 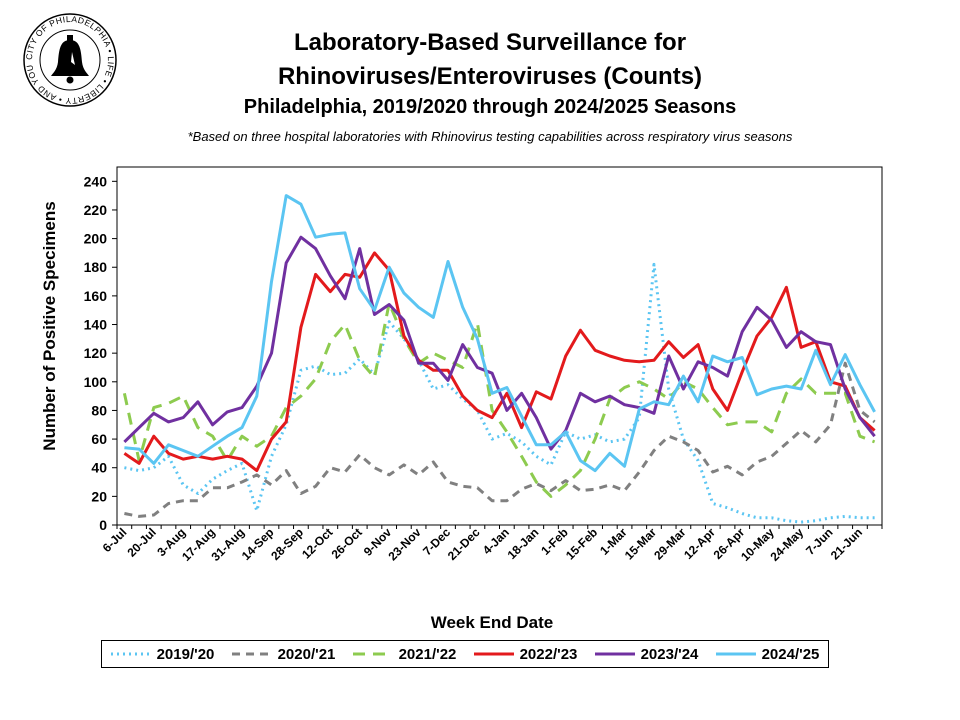 I want to click on y-tick-label: 100, so click(x=96, y=382).